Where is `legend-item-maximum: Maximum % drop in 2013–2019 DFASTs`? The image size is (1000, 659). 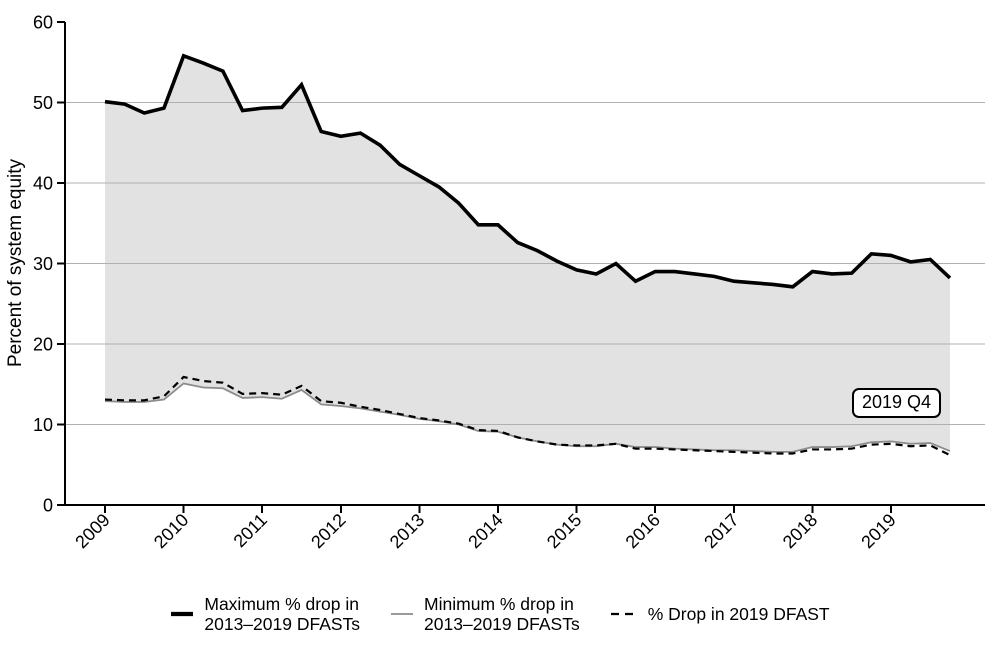 legend-item-maximum: Maximum % drop in 2013–2019 DFASTs is located at coordinates (265, 614).